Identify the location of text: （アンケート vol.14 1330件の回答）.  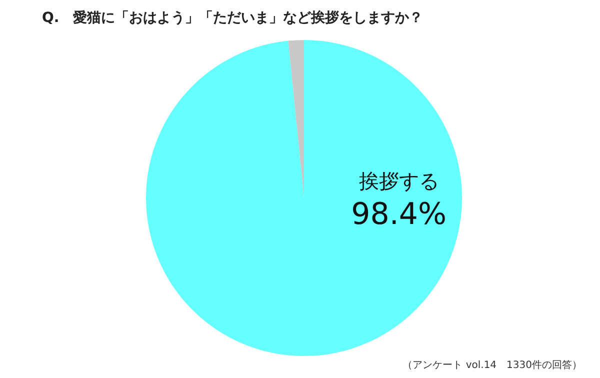
(492, 365).